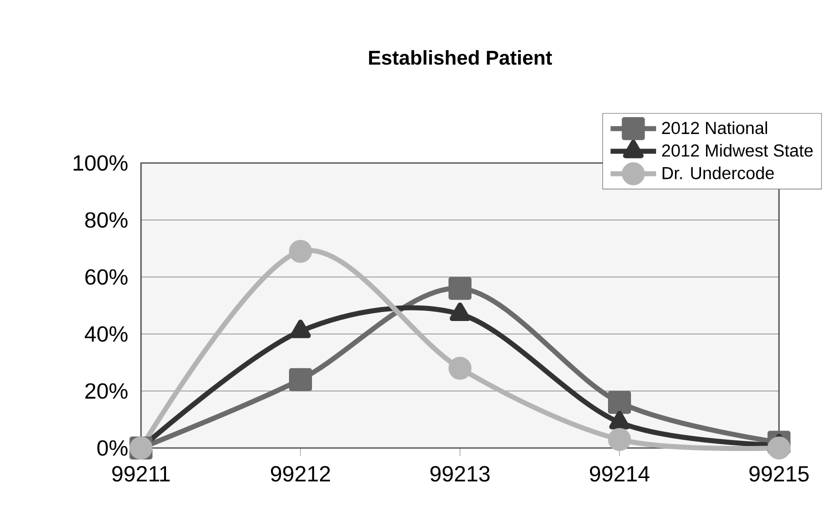  I want to click on x-tick-label: 99215, so click(779, 474).